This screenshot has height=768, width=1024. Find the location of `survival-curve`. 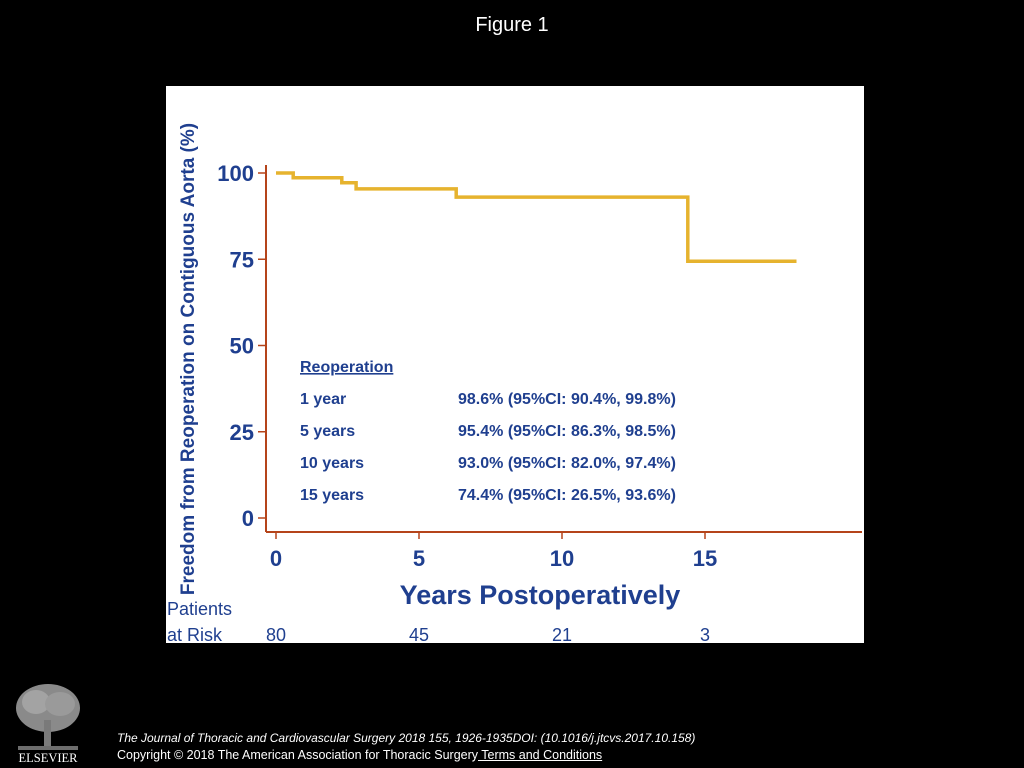

survival-curve is located at coordinates (536, 217).